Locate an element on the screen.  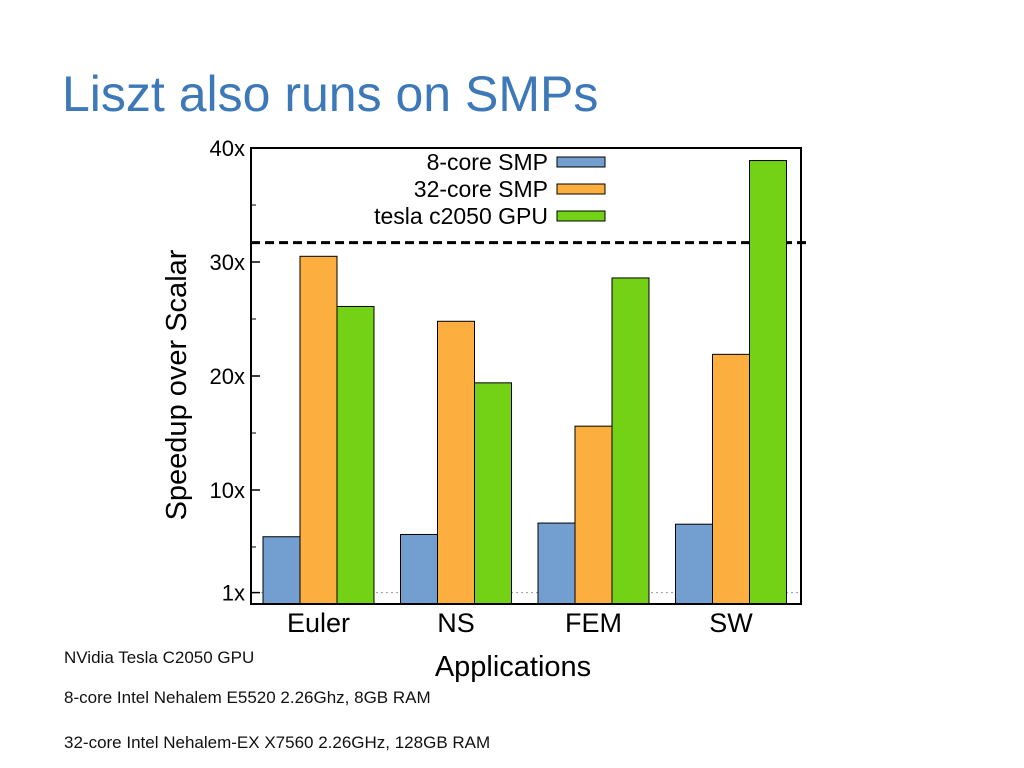
x-tick-label: NS is located at coordinates (456, 623).